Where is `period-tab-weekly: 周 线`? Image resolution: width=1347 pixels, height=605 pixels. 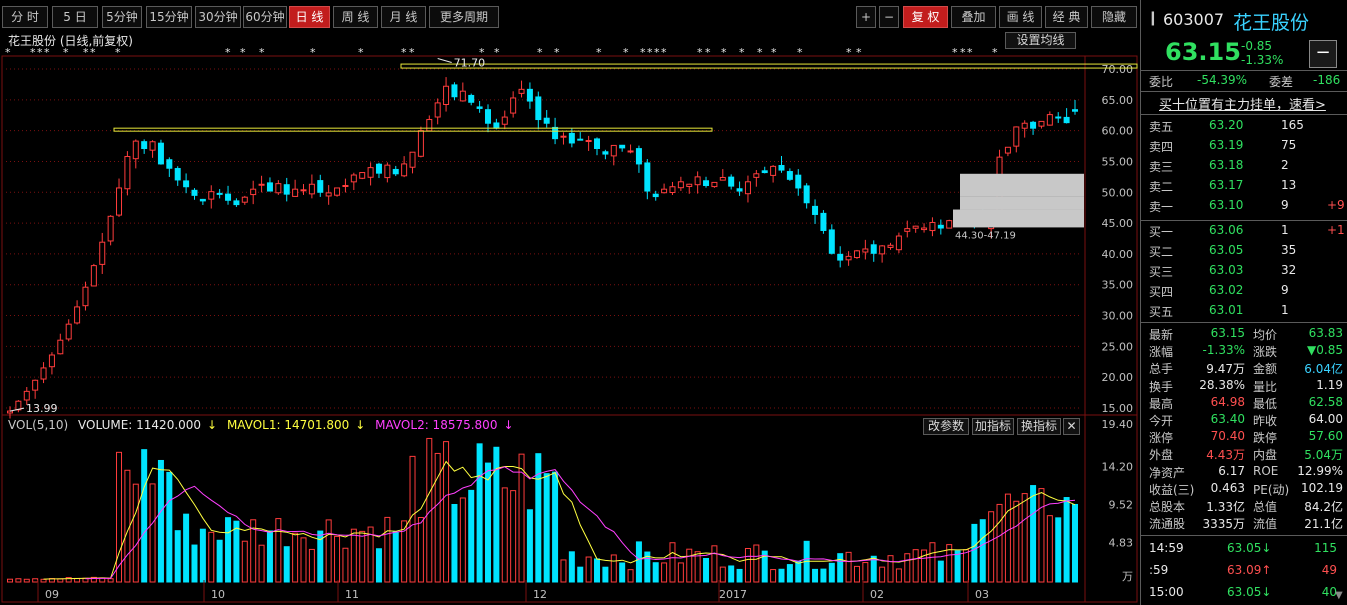
period-tab-weekly: 周 线 is located at coordinates (355, 17).